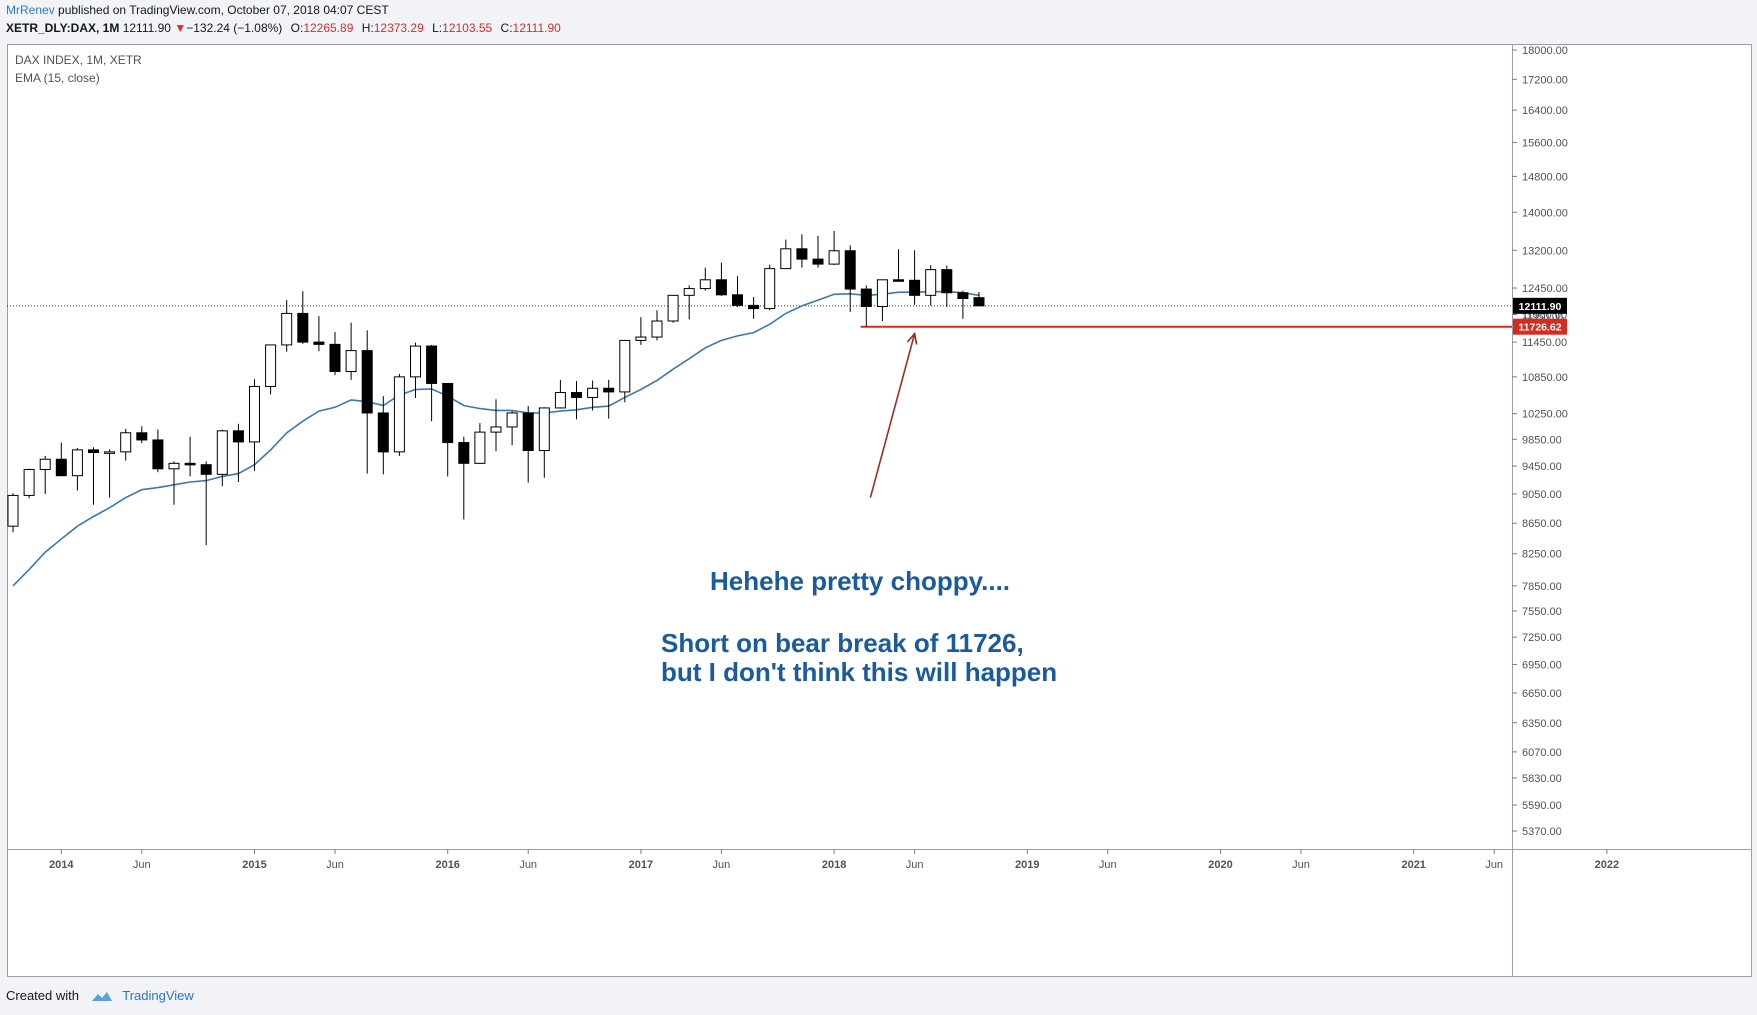  I want to click on y-tick-label: 9050.00, so click(1542, 495).